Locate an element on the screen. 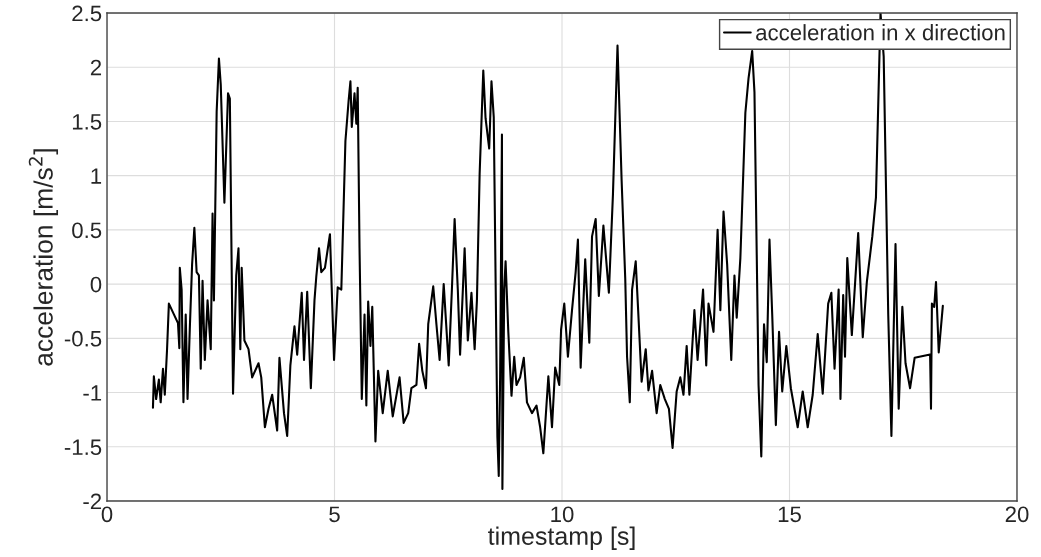  x-tick-label: 20 is located at coordinates (1017, 514).